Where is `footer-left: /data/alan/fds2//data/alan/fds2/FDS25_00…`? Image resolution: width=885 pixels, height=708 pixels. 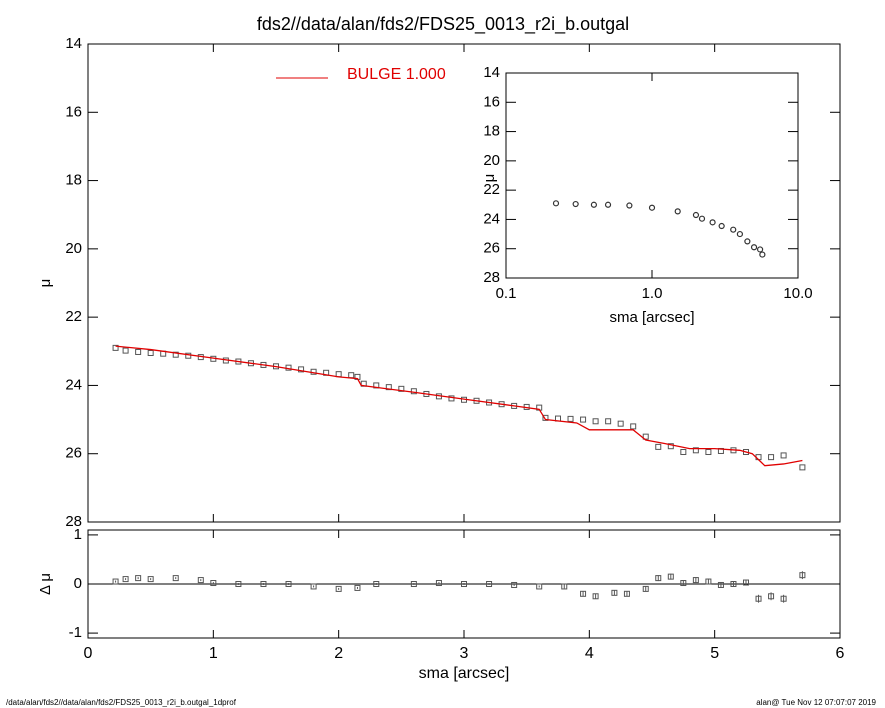 footer-left: /data/alan/fds2//data/alan/fds2/FDS25_00… is located at coordinates (121, 702).